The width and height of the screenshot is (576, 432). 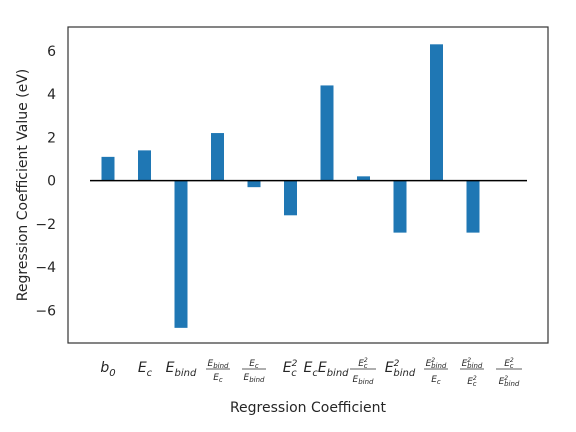 What do you see at coordinates (363, 371) in the screenshot?
I see `x-tick-Ec2-over-Ebind: E2 c Ebind` at bounding box center [363, 371].